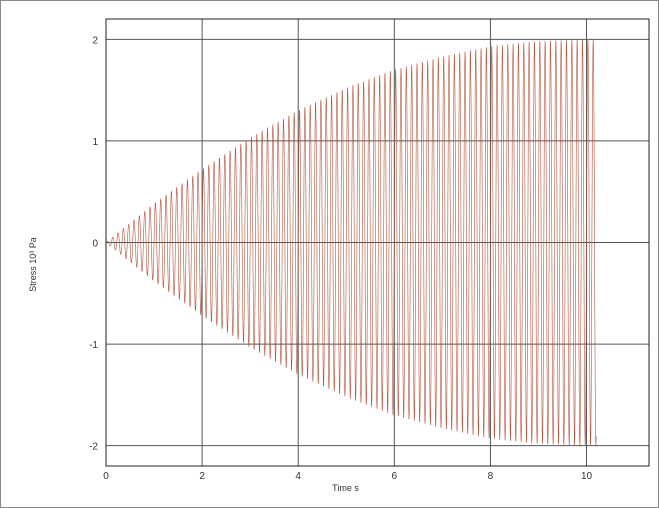 The width and height of the screenshot is (659, 508). Describe the element at coordinates (33, 264) in the screenshot. I see `y-axis-title: Stress 10³ Pa` at that location.